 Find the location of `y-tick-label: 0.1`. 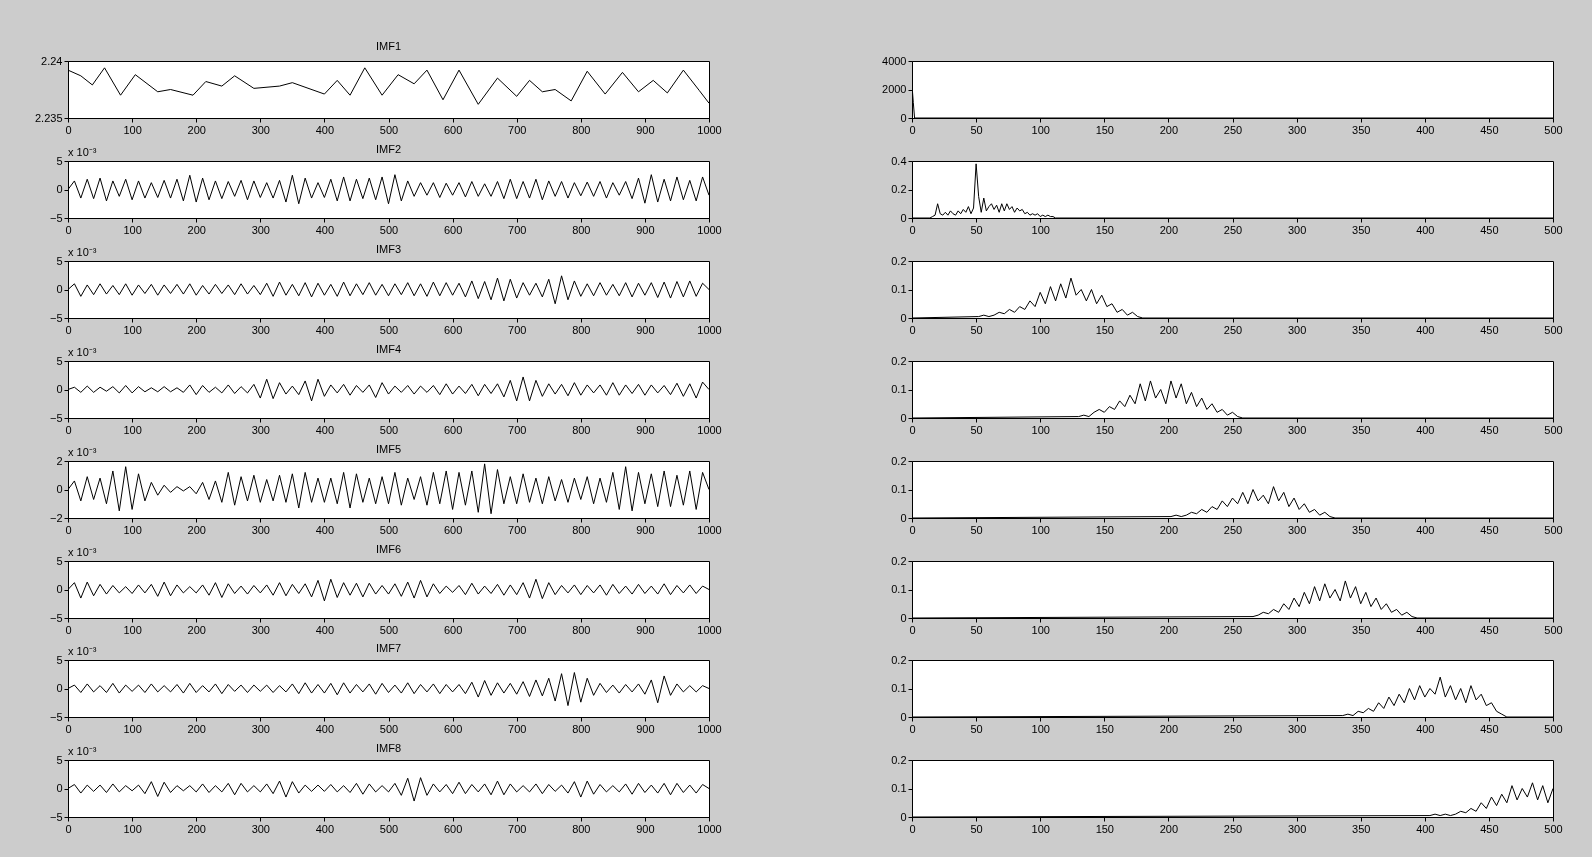

y-tick-label: 0.1 is located at coordinates (899, 688).